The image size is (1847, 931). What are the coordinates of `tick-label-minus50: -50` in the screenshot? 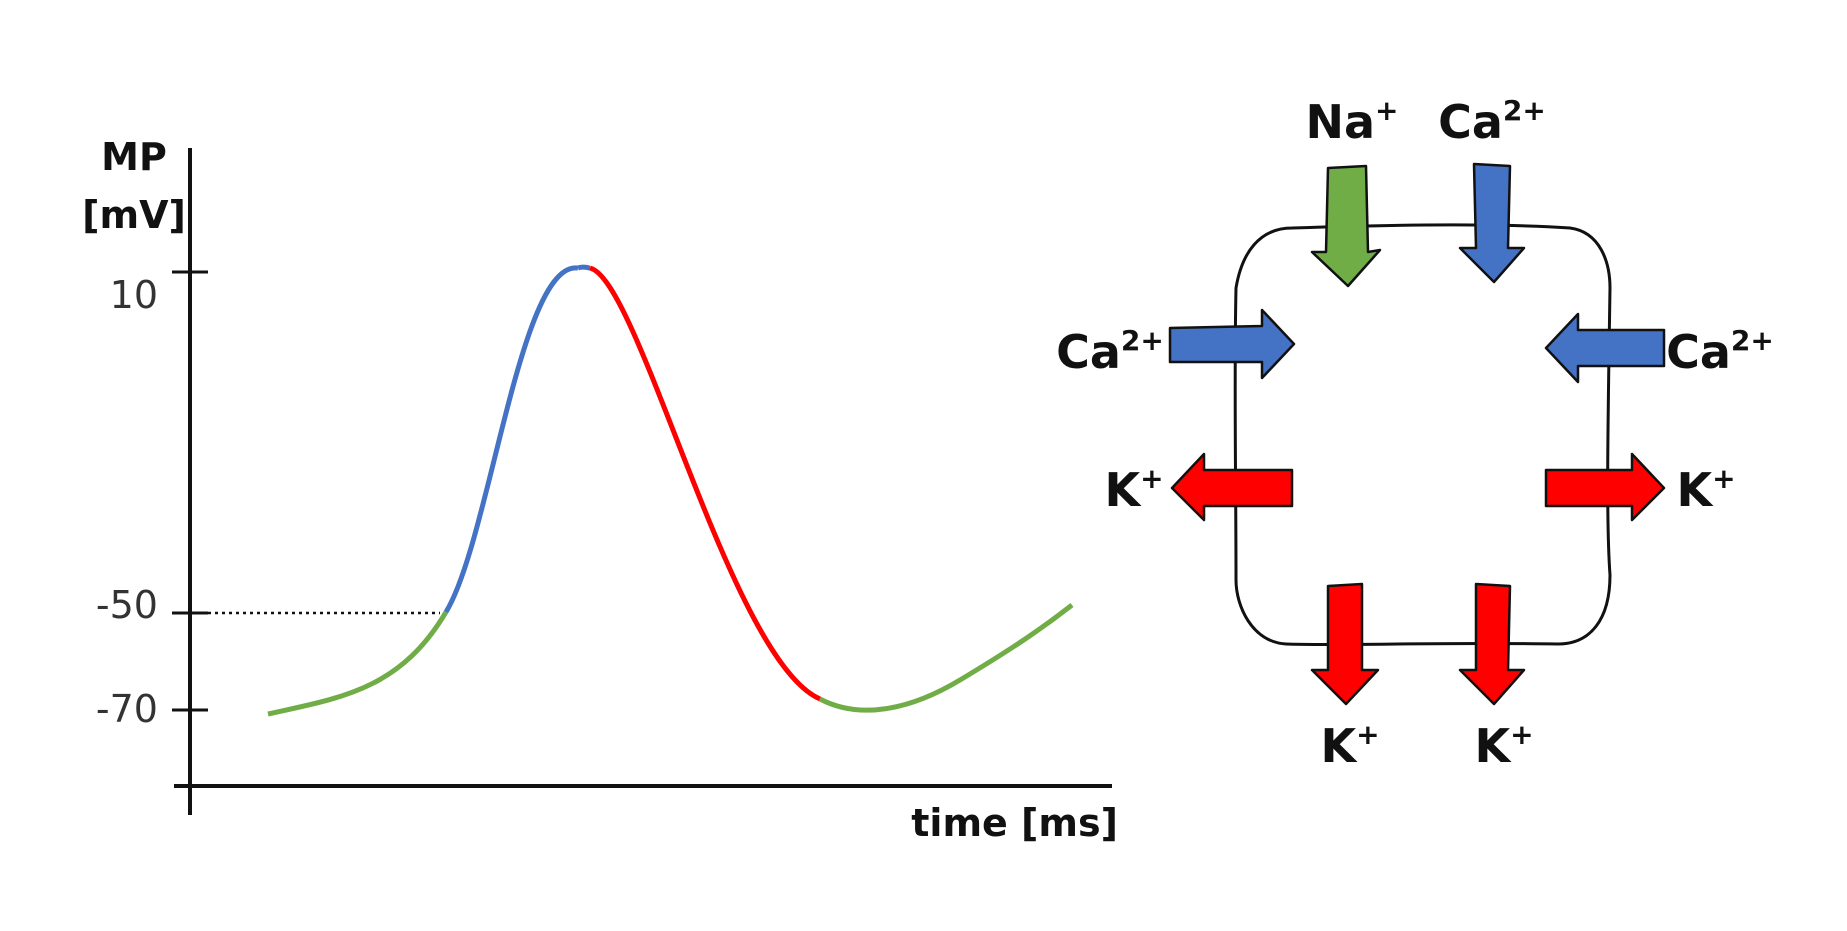 It's located at (127, 605).